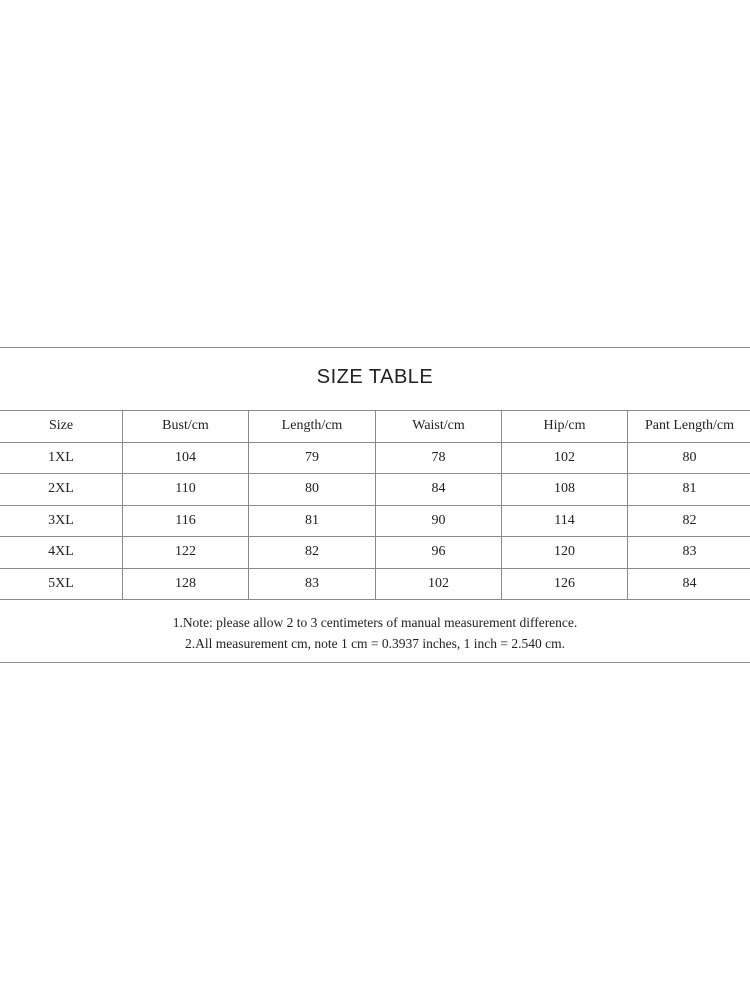 Image resolution: width=750 pixels, height=1000 pixels. I want to click on table-cell: 90, so click(438, 520).